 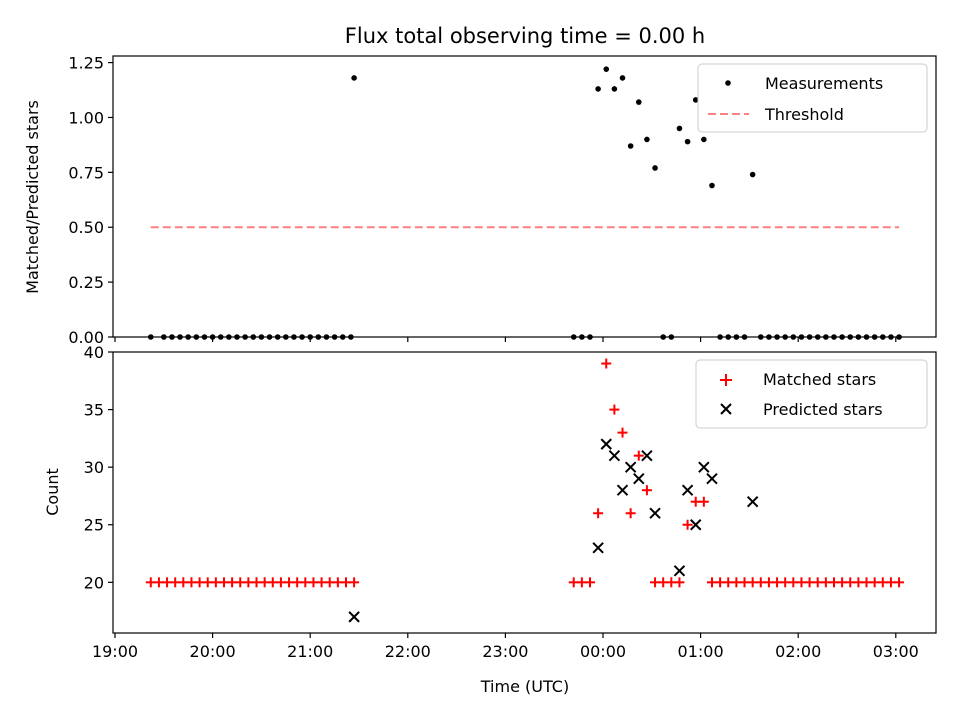 What do you see at coordinates (86, 172) in the screenshot?
I see `y-tick-label: 0.75` at bounding box center [86, 172].